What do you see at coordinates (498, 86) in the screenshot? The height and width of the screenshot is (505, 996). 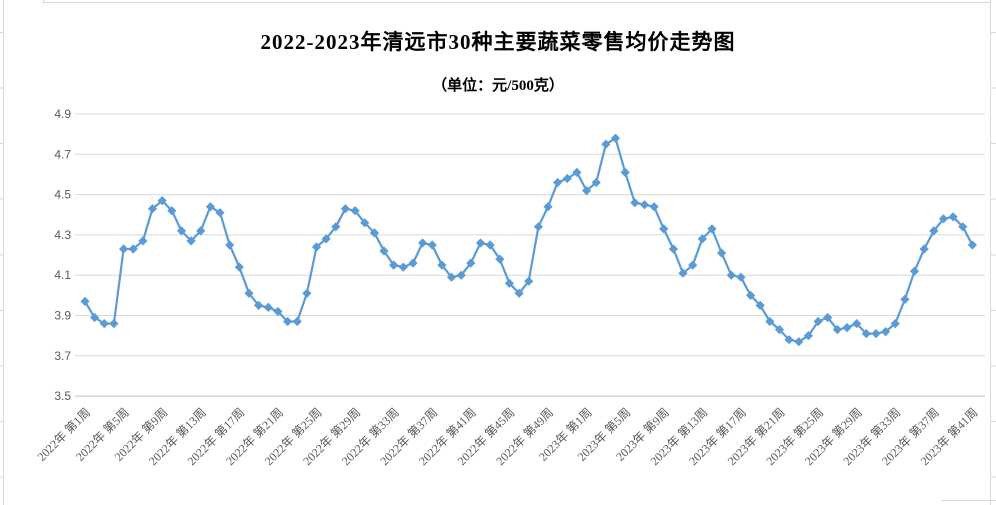 I see `chart-subtitle: （单位：元/500克）` at bounding box center [498, 86].